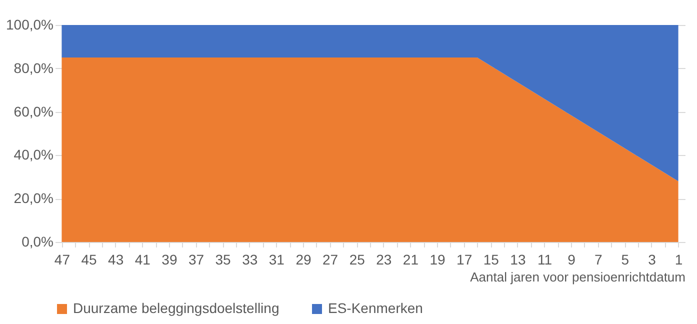 The width and height of the screenshot is (697, 324). I want to click on x-tick-label: 41, so click(142, 260).